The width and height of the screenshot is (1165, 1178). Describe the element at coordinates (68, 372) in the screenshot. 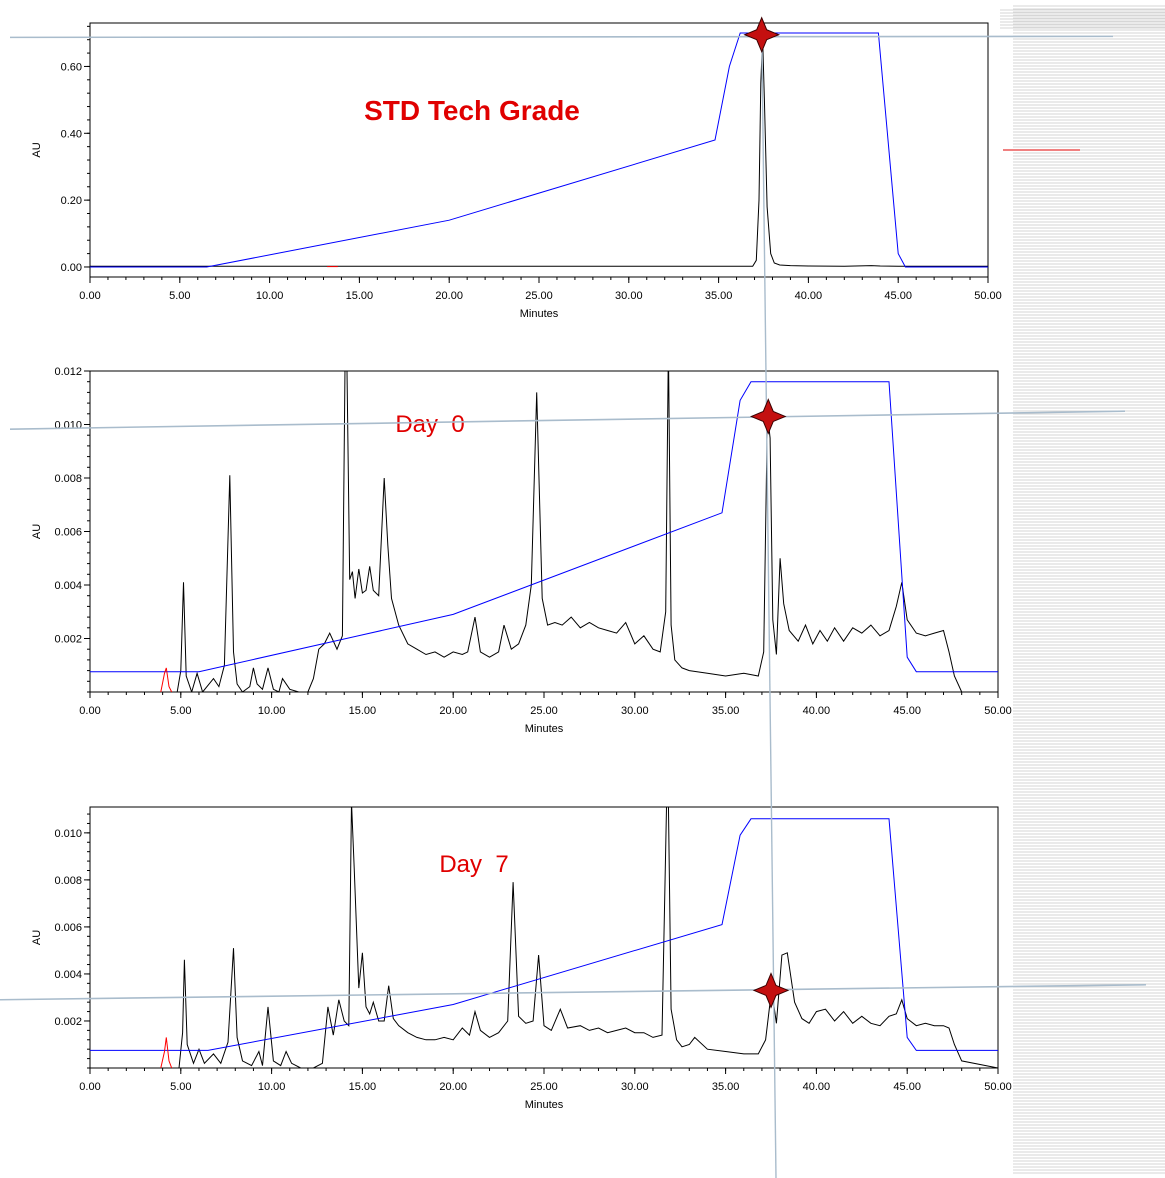

I see `y-tick-label: 0.012` at that location.